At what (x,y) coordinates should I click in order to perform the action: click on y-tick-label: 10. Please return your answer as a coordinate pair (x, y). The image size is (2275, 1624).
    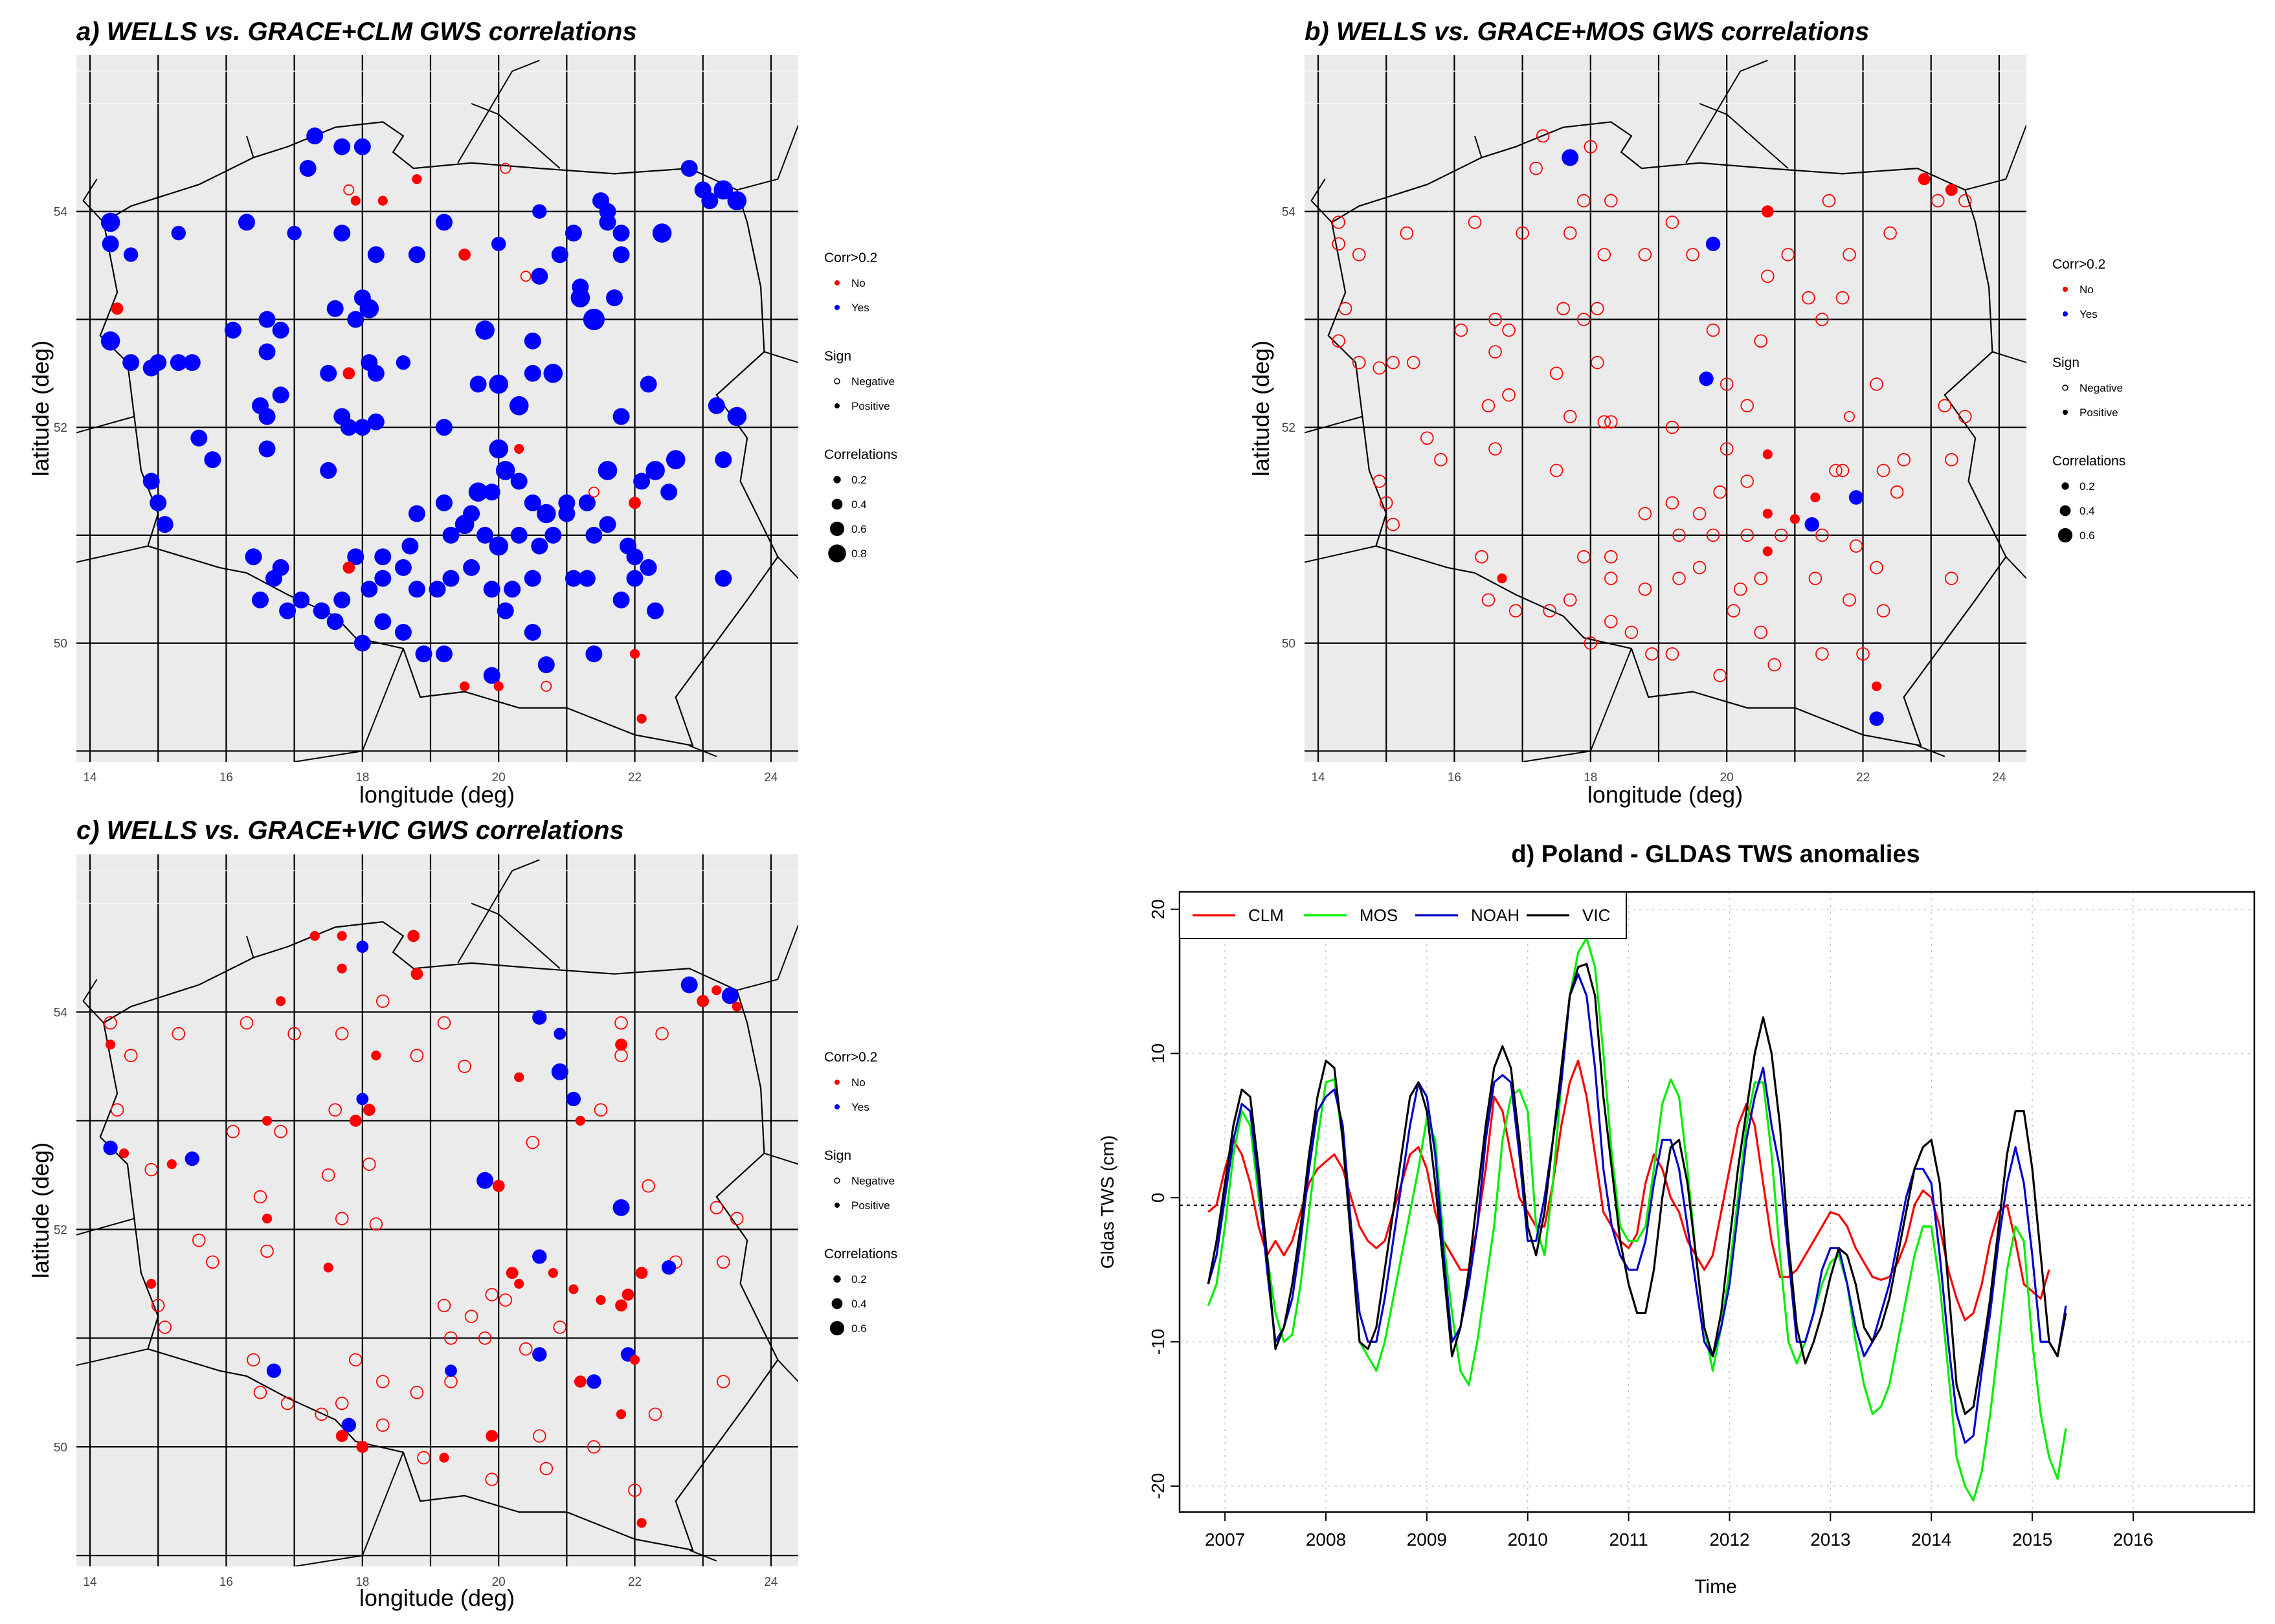
    Looking at the image, I should click on (1158, 1053).